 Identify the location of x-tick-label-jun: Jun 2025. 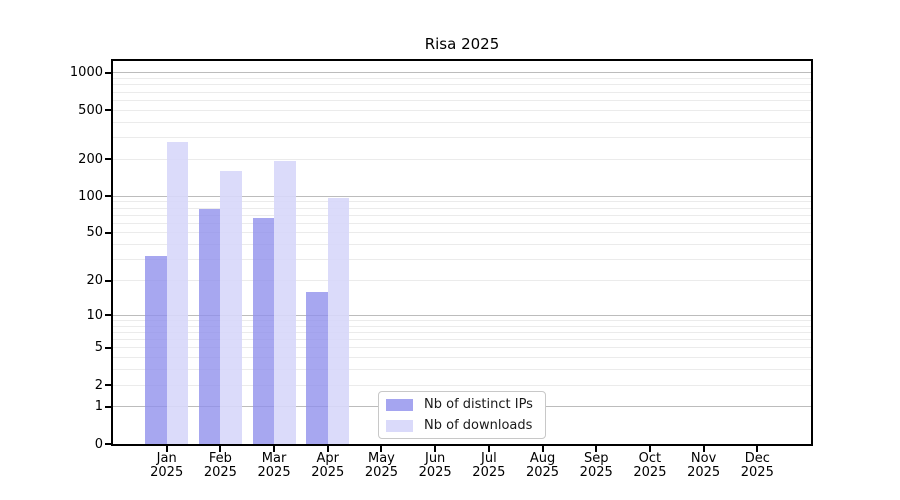
(435, 465).